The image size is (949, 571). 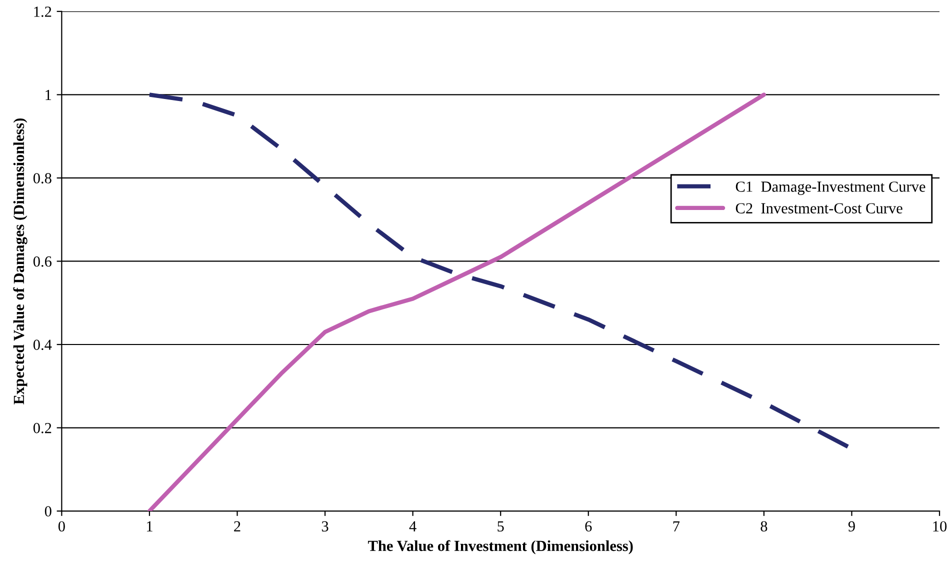 I want to click on x-axis-title: The Value of Investment (Dimensionless), so click(x=500, y=547).